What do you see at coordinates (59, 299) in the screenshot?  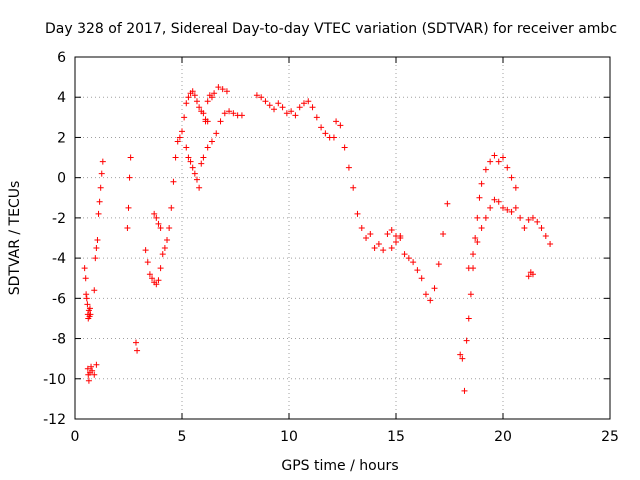 I see `y-tick-label: -6` at bounding box center [59, 299].